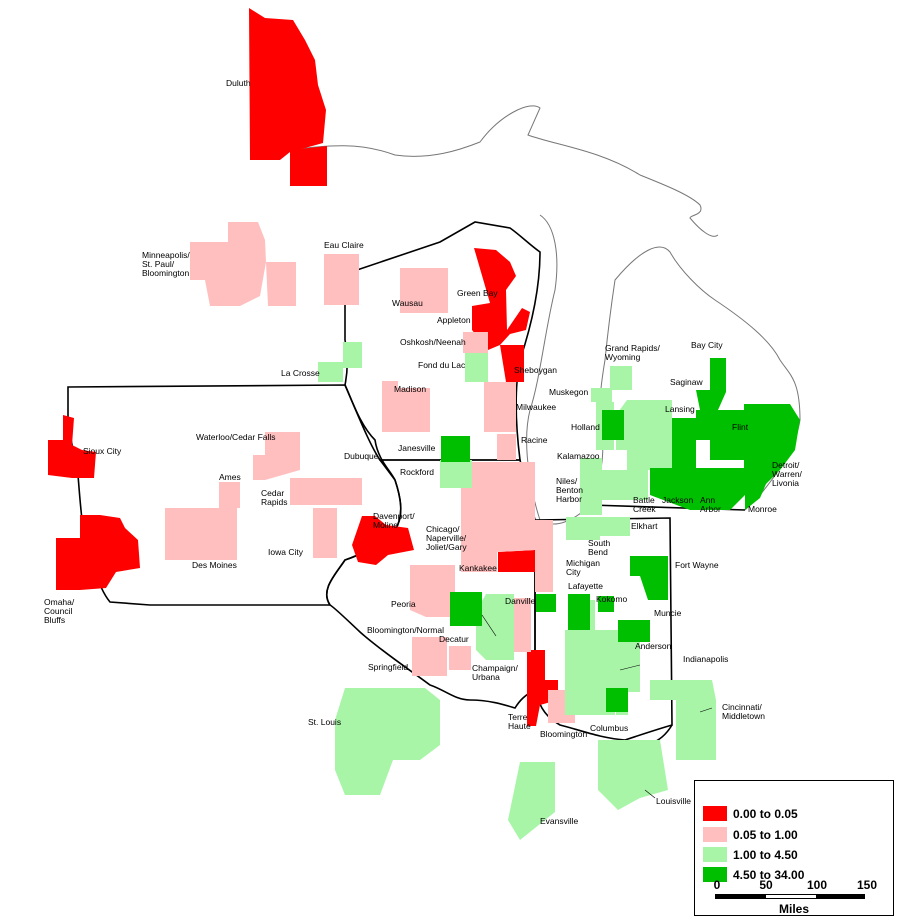 The width and height of the screenshot is (900, 921). I want to click on label-kokomo: Kokomo, so click(611, 599).